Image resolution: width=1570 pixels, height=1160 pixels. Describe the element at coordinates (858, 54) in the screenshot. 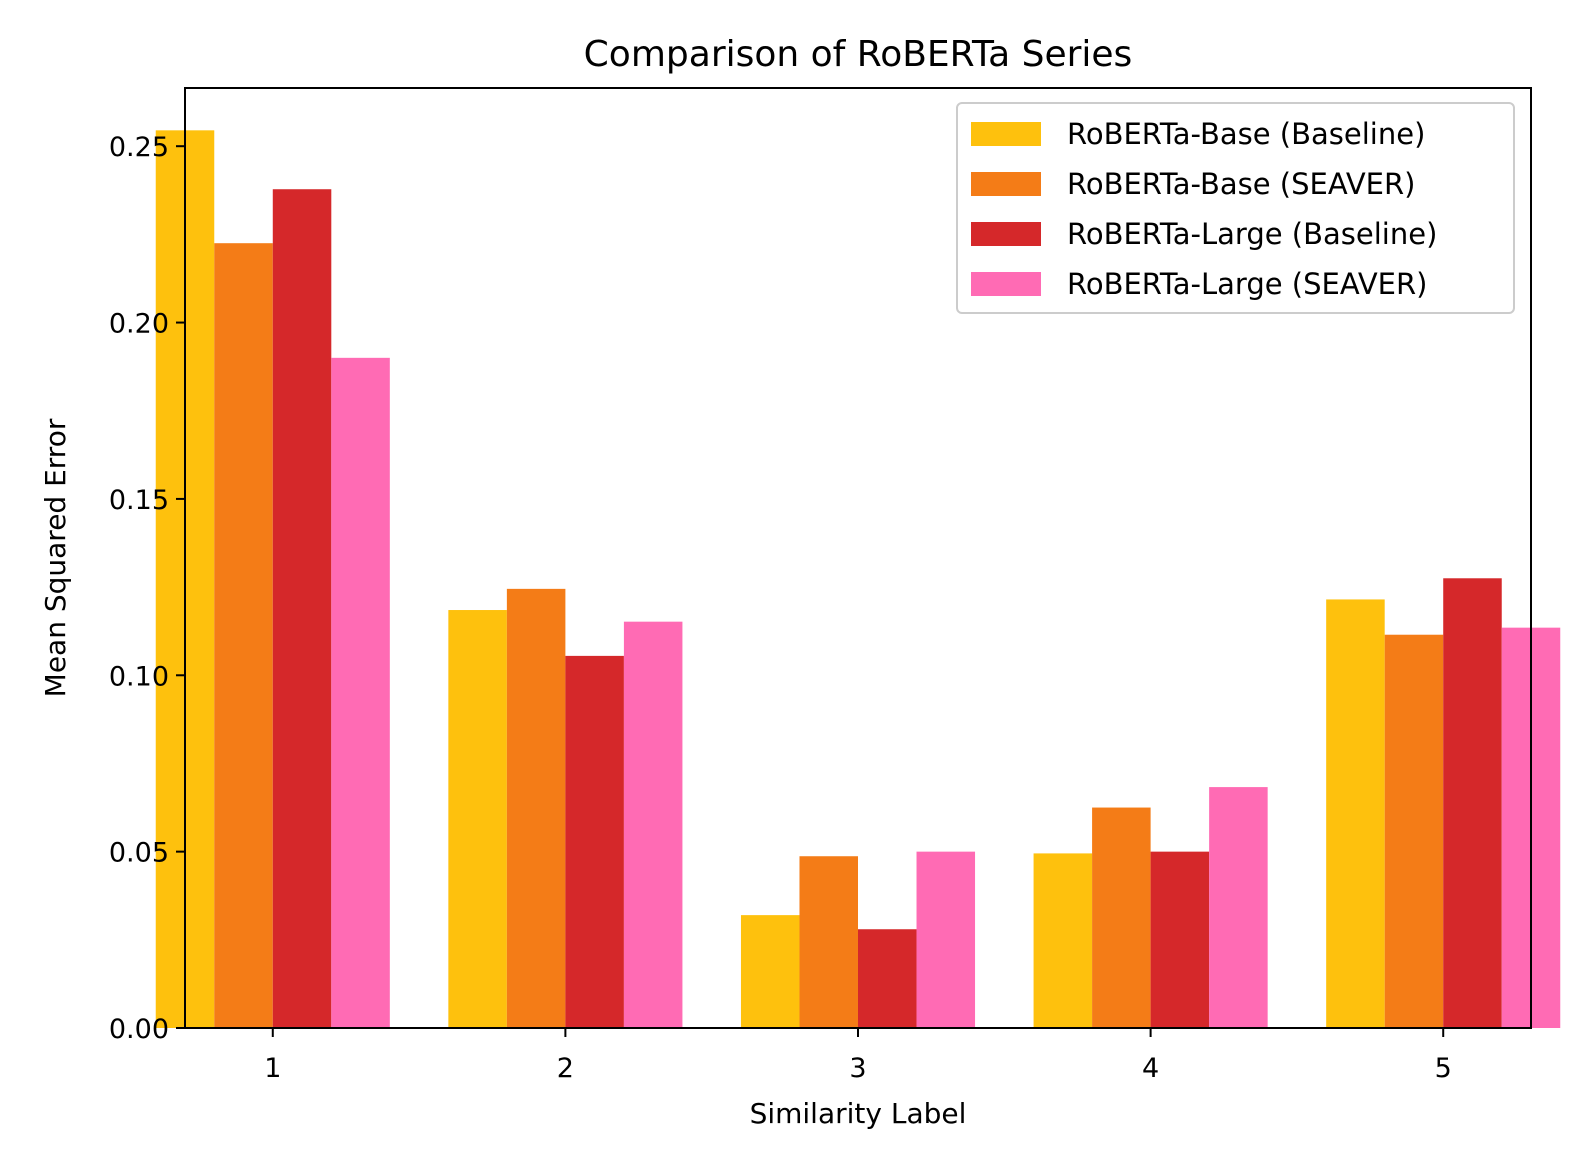

I see `chart-title: Comparison of RoBERTa Series` at that location.